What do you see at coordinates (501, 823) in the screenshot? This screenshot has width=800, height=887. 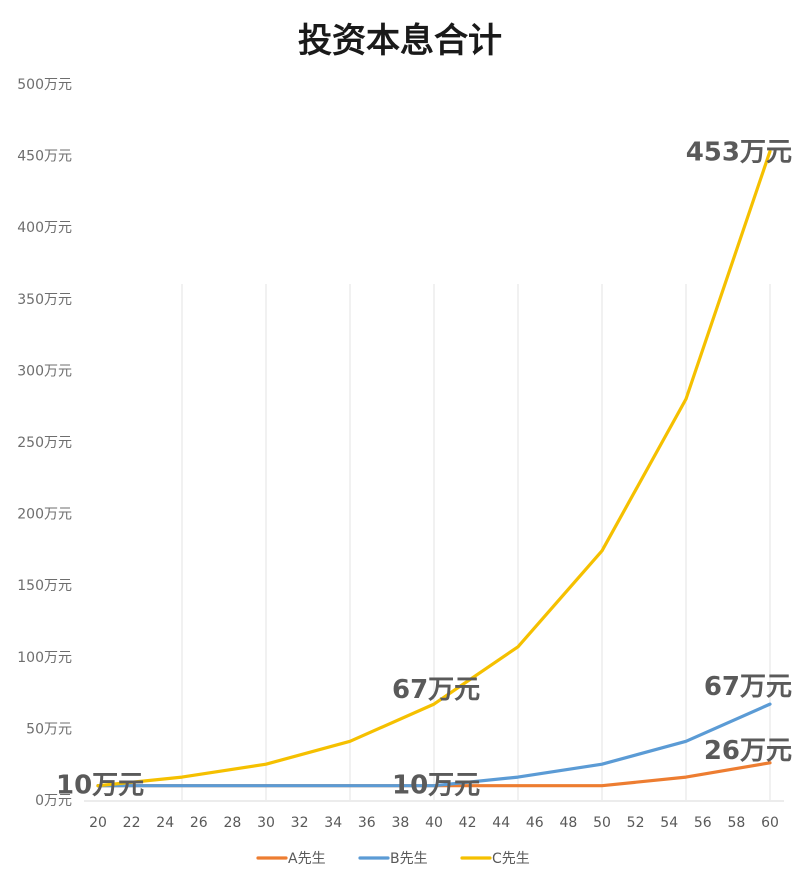 I see `x-tick-label: 44` at bounding box center [501, 823].